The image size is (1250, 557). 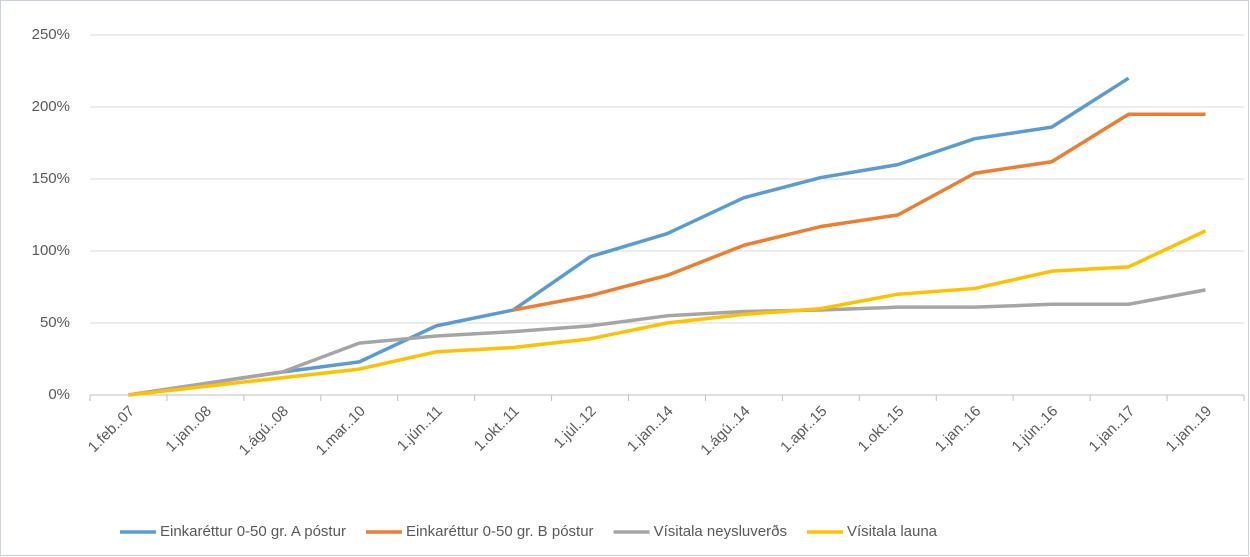 I want to click on y-tick-label: 50%, so click(x=55, y=322).